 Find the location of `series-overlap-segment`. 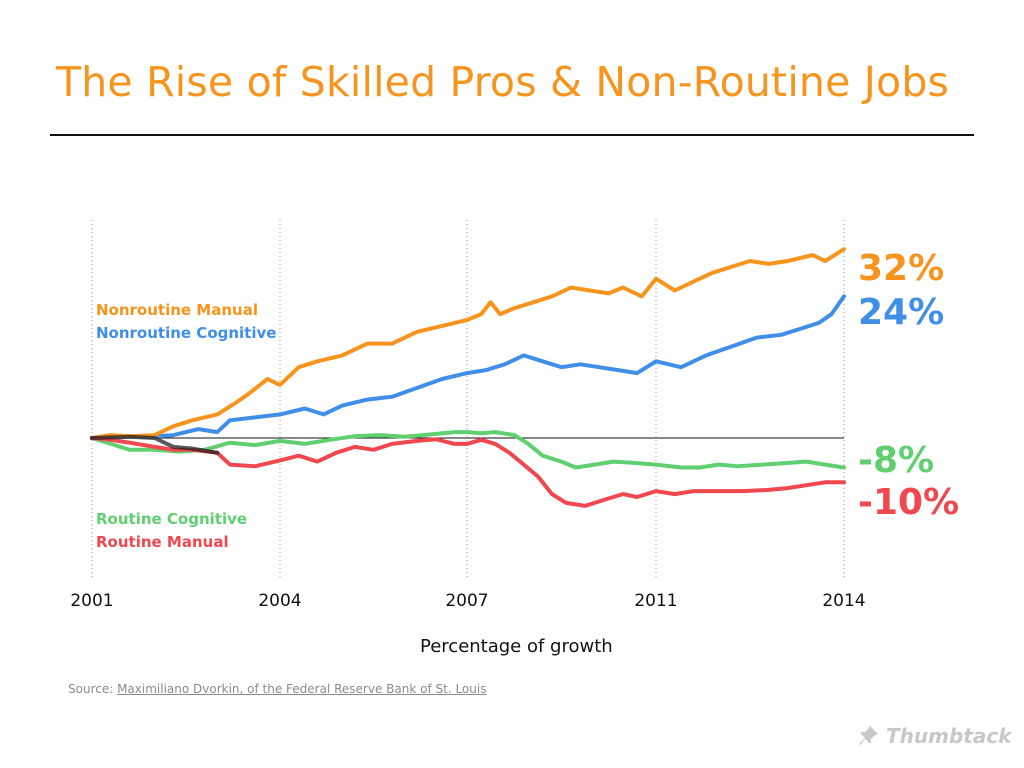

series-overlap-segment is located at coordinates (155, 444).